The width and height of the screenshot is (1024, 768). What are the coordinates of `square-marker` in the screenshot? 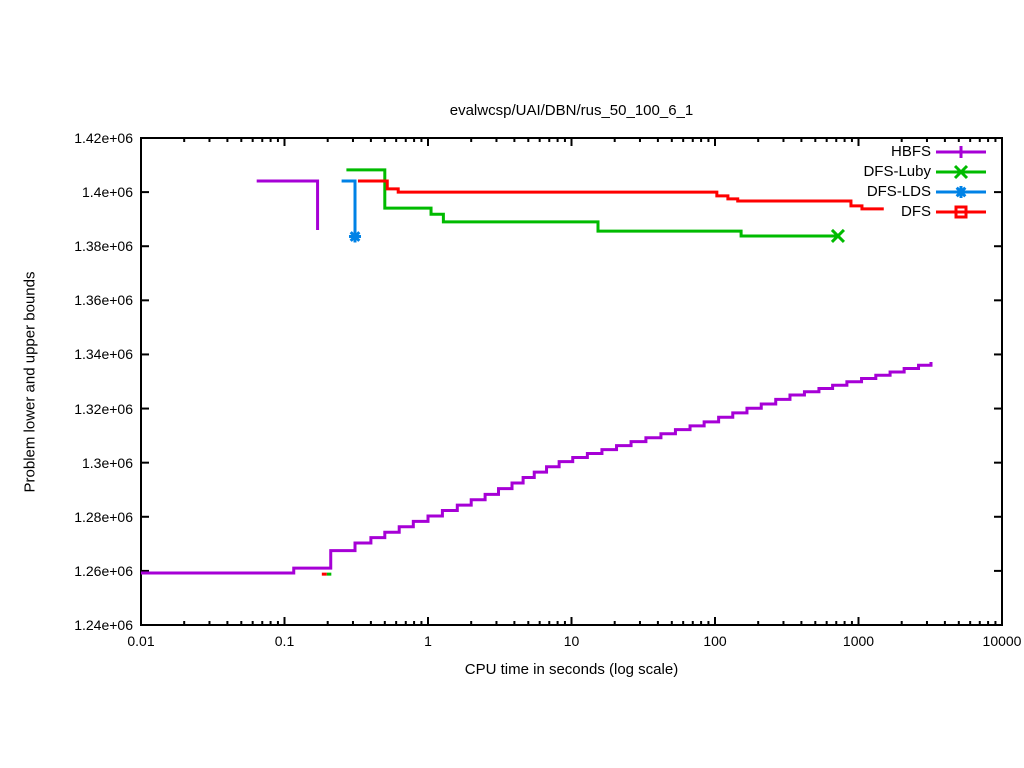 It's located at (961, 212).